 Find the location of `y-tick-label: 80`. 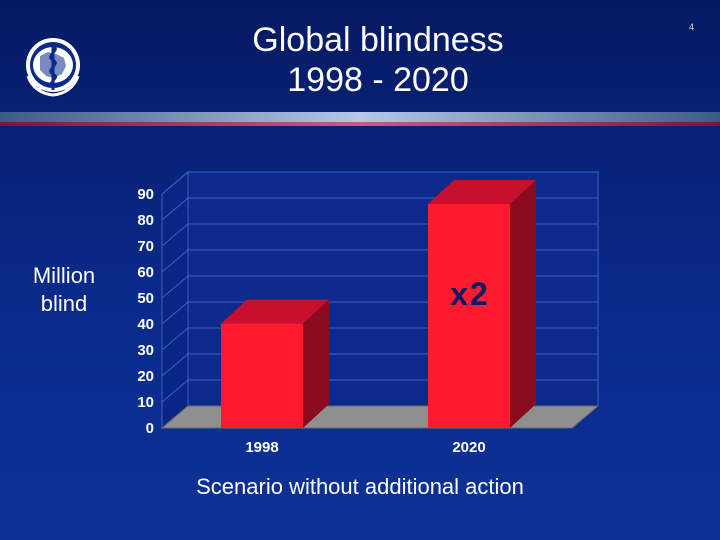

y-tick-label: 80 is located at coordinates (145, 220).